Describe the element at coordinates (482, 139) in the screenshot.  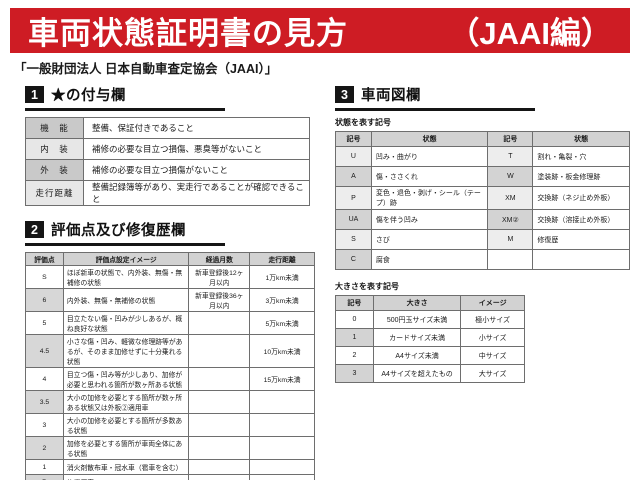
I see `table-header-row: 記号 状態 記号 状態` at that location.